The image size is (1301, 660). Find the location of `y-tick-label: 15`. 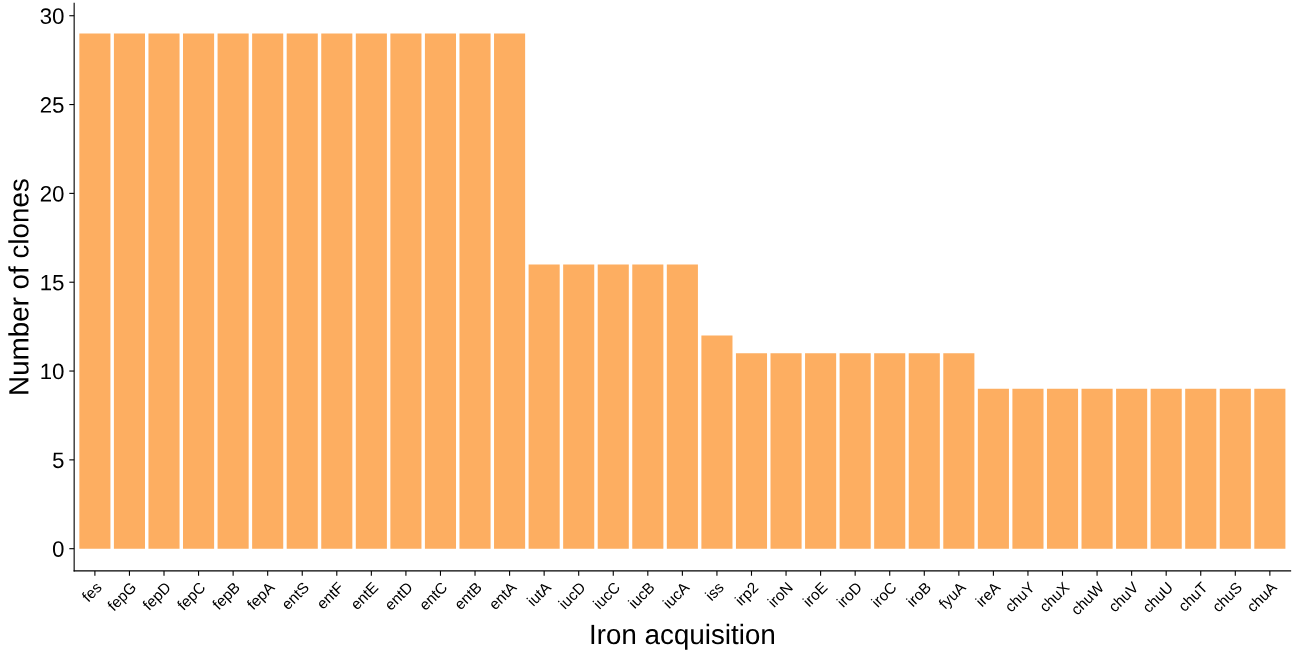

y-tick-label: 15 is located at coordinates (52, 282).